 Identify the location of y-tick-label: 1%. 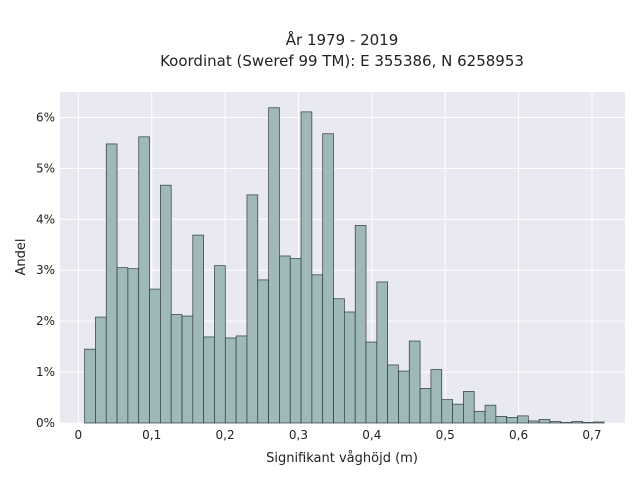
(45, 372).